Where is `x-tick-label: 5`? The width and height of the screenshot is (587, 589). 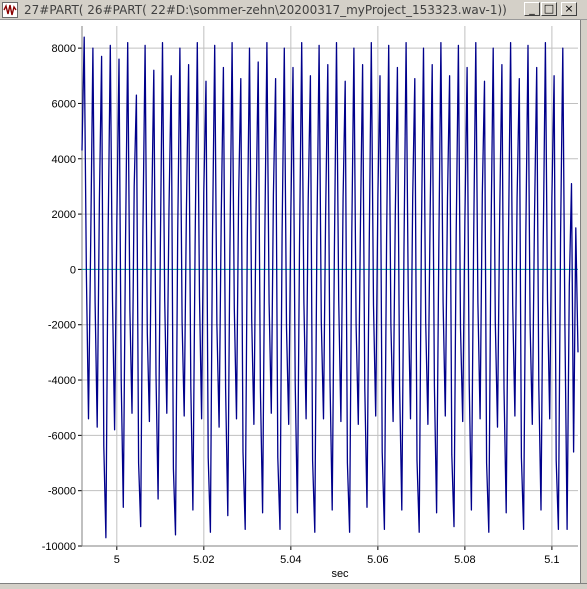 x-tick-label: 5 is located at coordinates (117, 560).